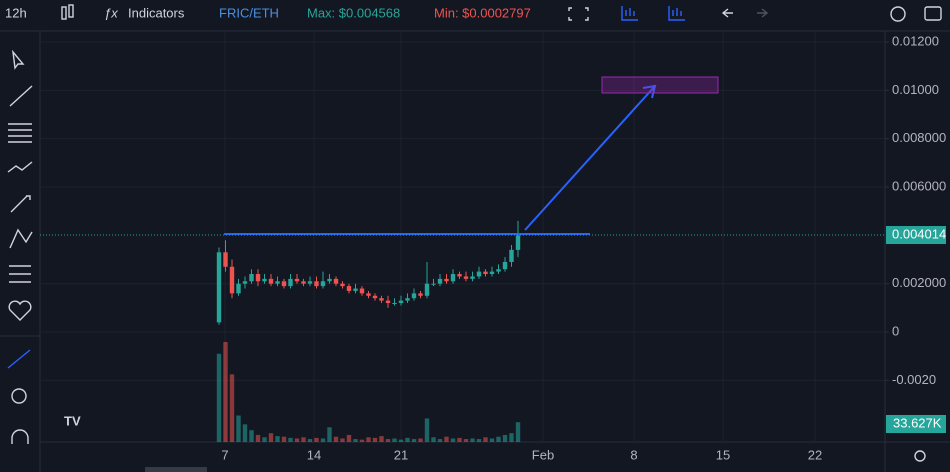 The width and height of the screenshot is (950, 472). I want to click on drawn-rectangle, so click(660, 85).